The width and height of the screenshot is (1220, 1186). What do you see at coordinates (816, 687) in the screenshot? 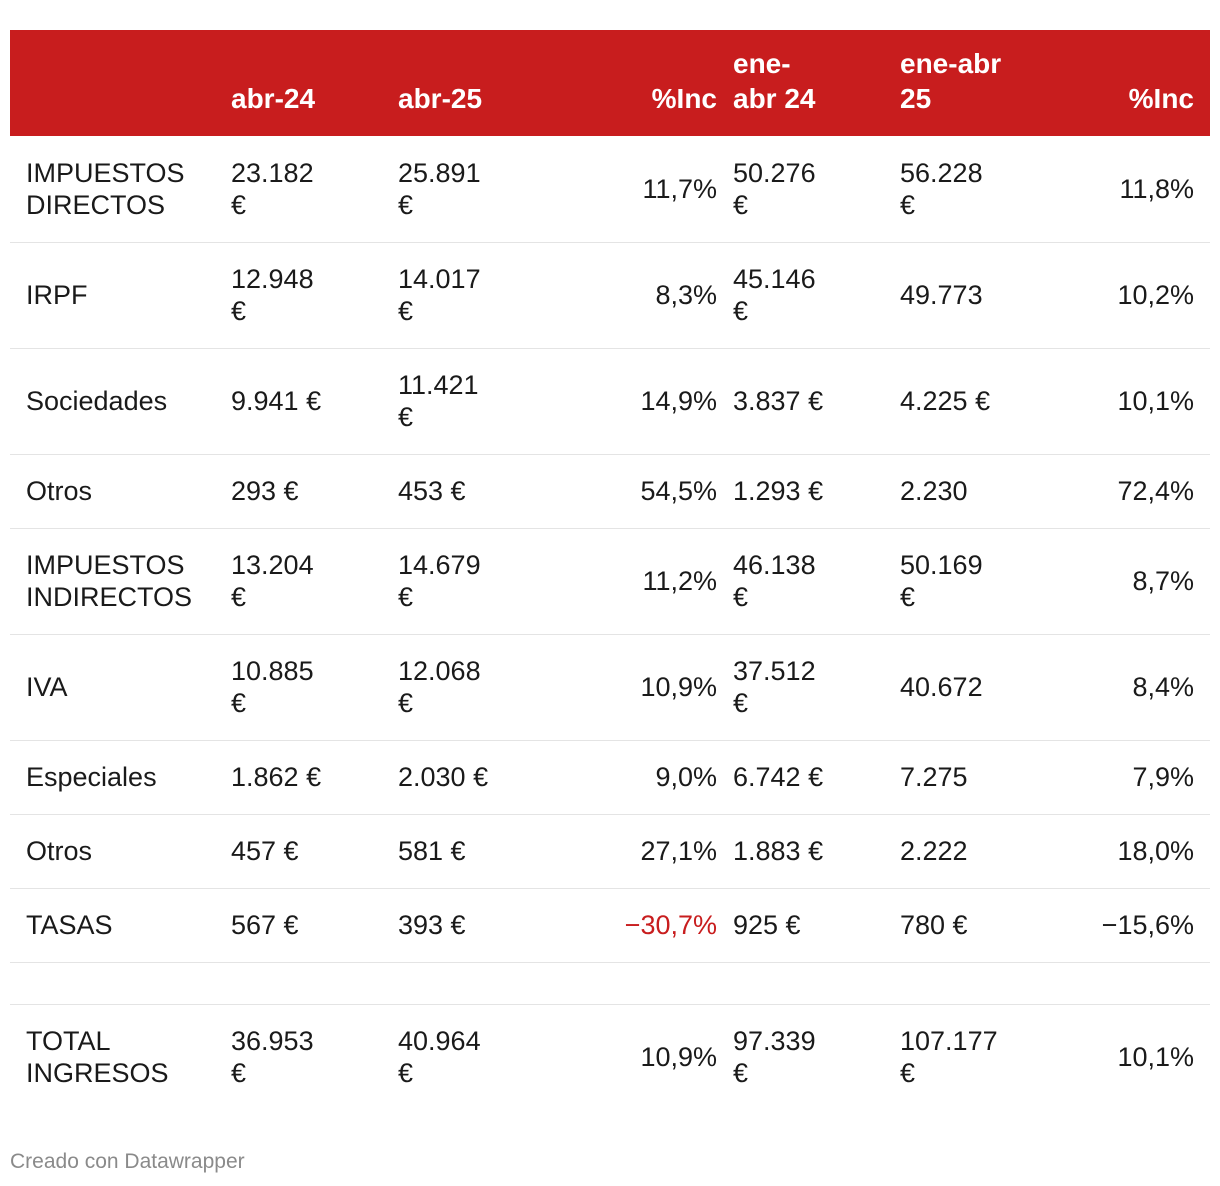
I see `cell-ene-abr-24: 37.512 €` at bounding box center [816, 687].